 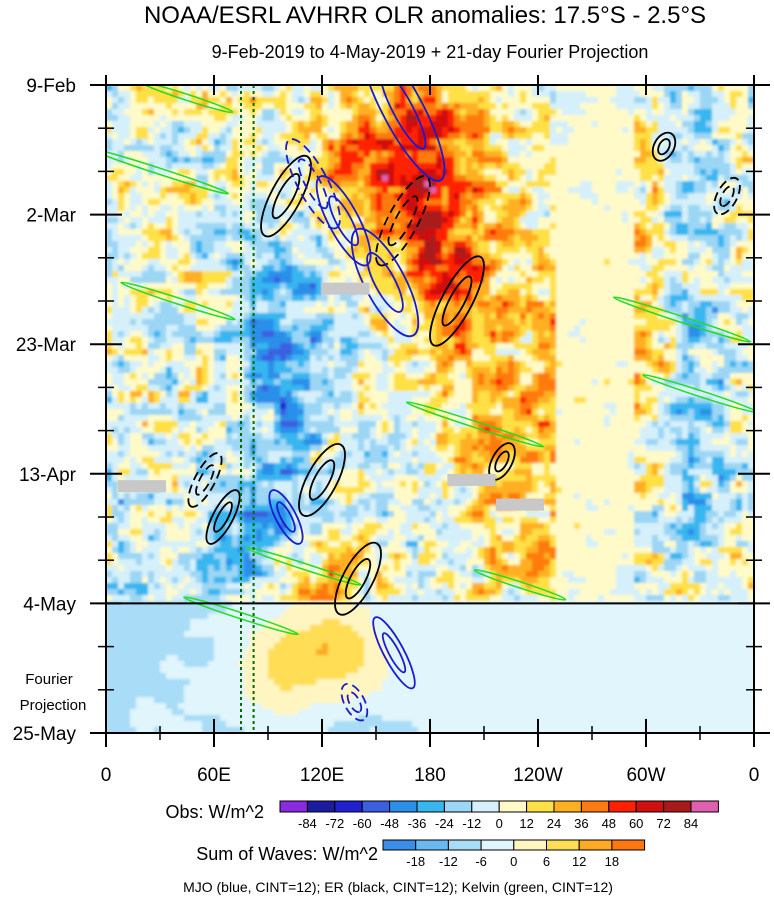 I want to click on waves-colorbar-label-0: -18, so click(x=415, y=861).